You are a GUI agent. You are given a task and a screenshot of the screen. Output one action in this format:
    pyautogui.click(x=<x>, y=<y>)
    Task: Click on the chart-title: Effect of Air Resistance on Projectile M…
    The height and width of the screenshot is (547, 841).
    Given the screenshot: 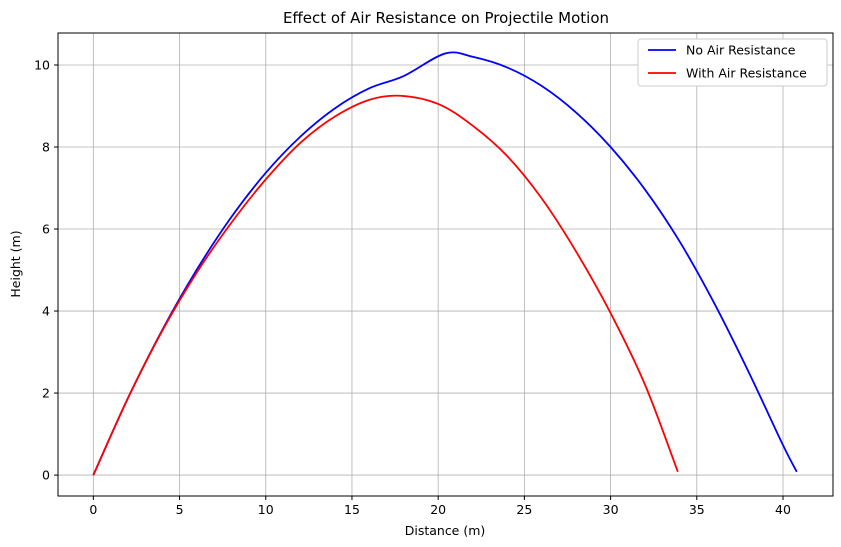 What is the action you would take?
    pyautogui.click(x=446, y=18)
    